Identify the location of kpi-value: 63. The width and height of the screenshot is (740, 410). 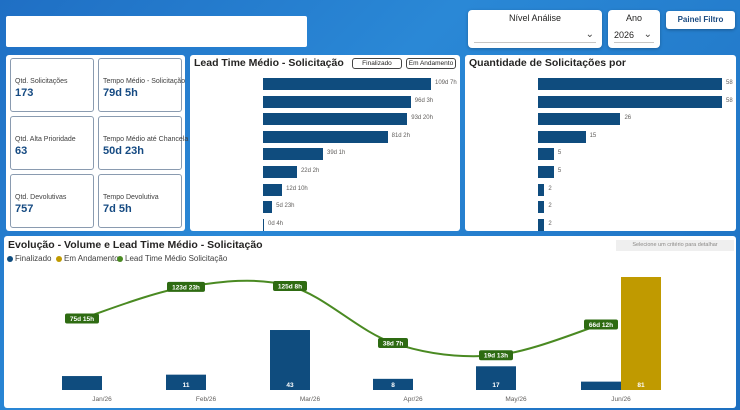
(21, 151).